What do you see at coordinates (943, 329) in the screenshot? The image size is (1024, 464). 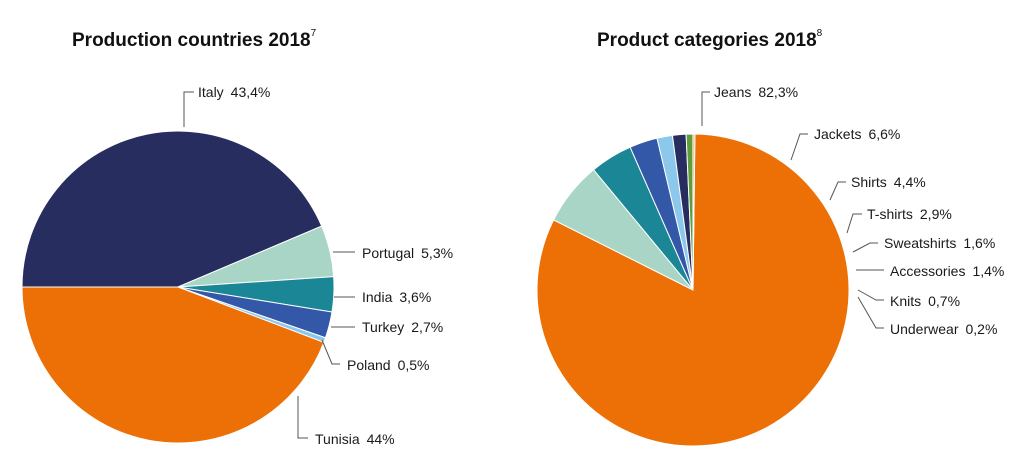 I see `slice-label-underwear: Underwear 0,2%` at bounding box center [943, 329].